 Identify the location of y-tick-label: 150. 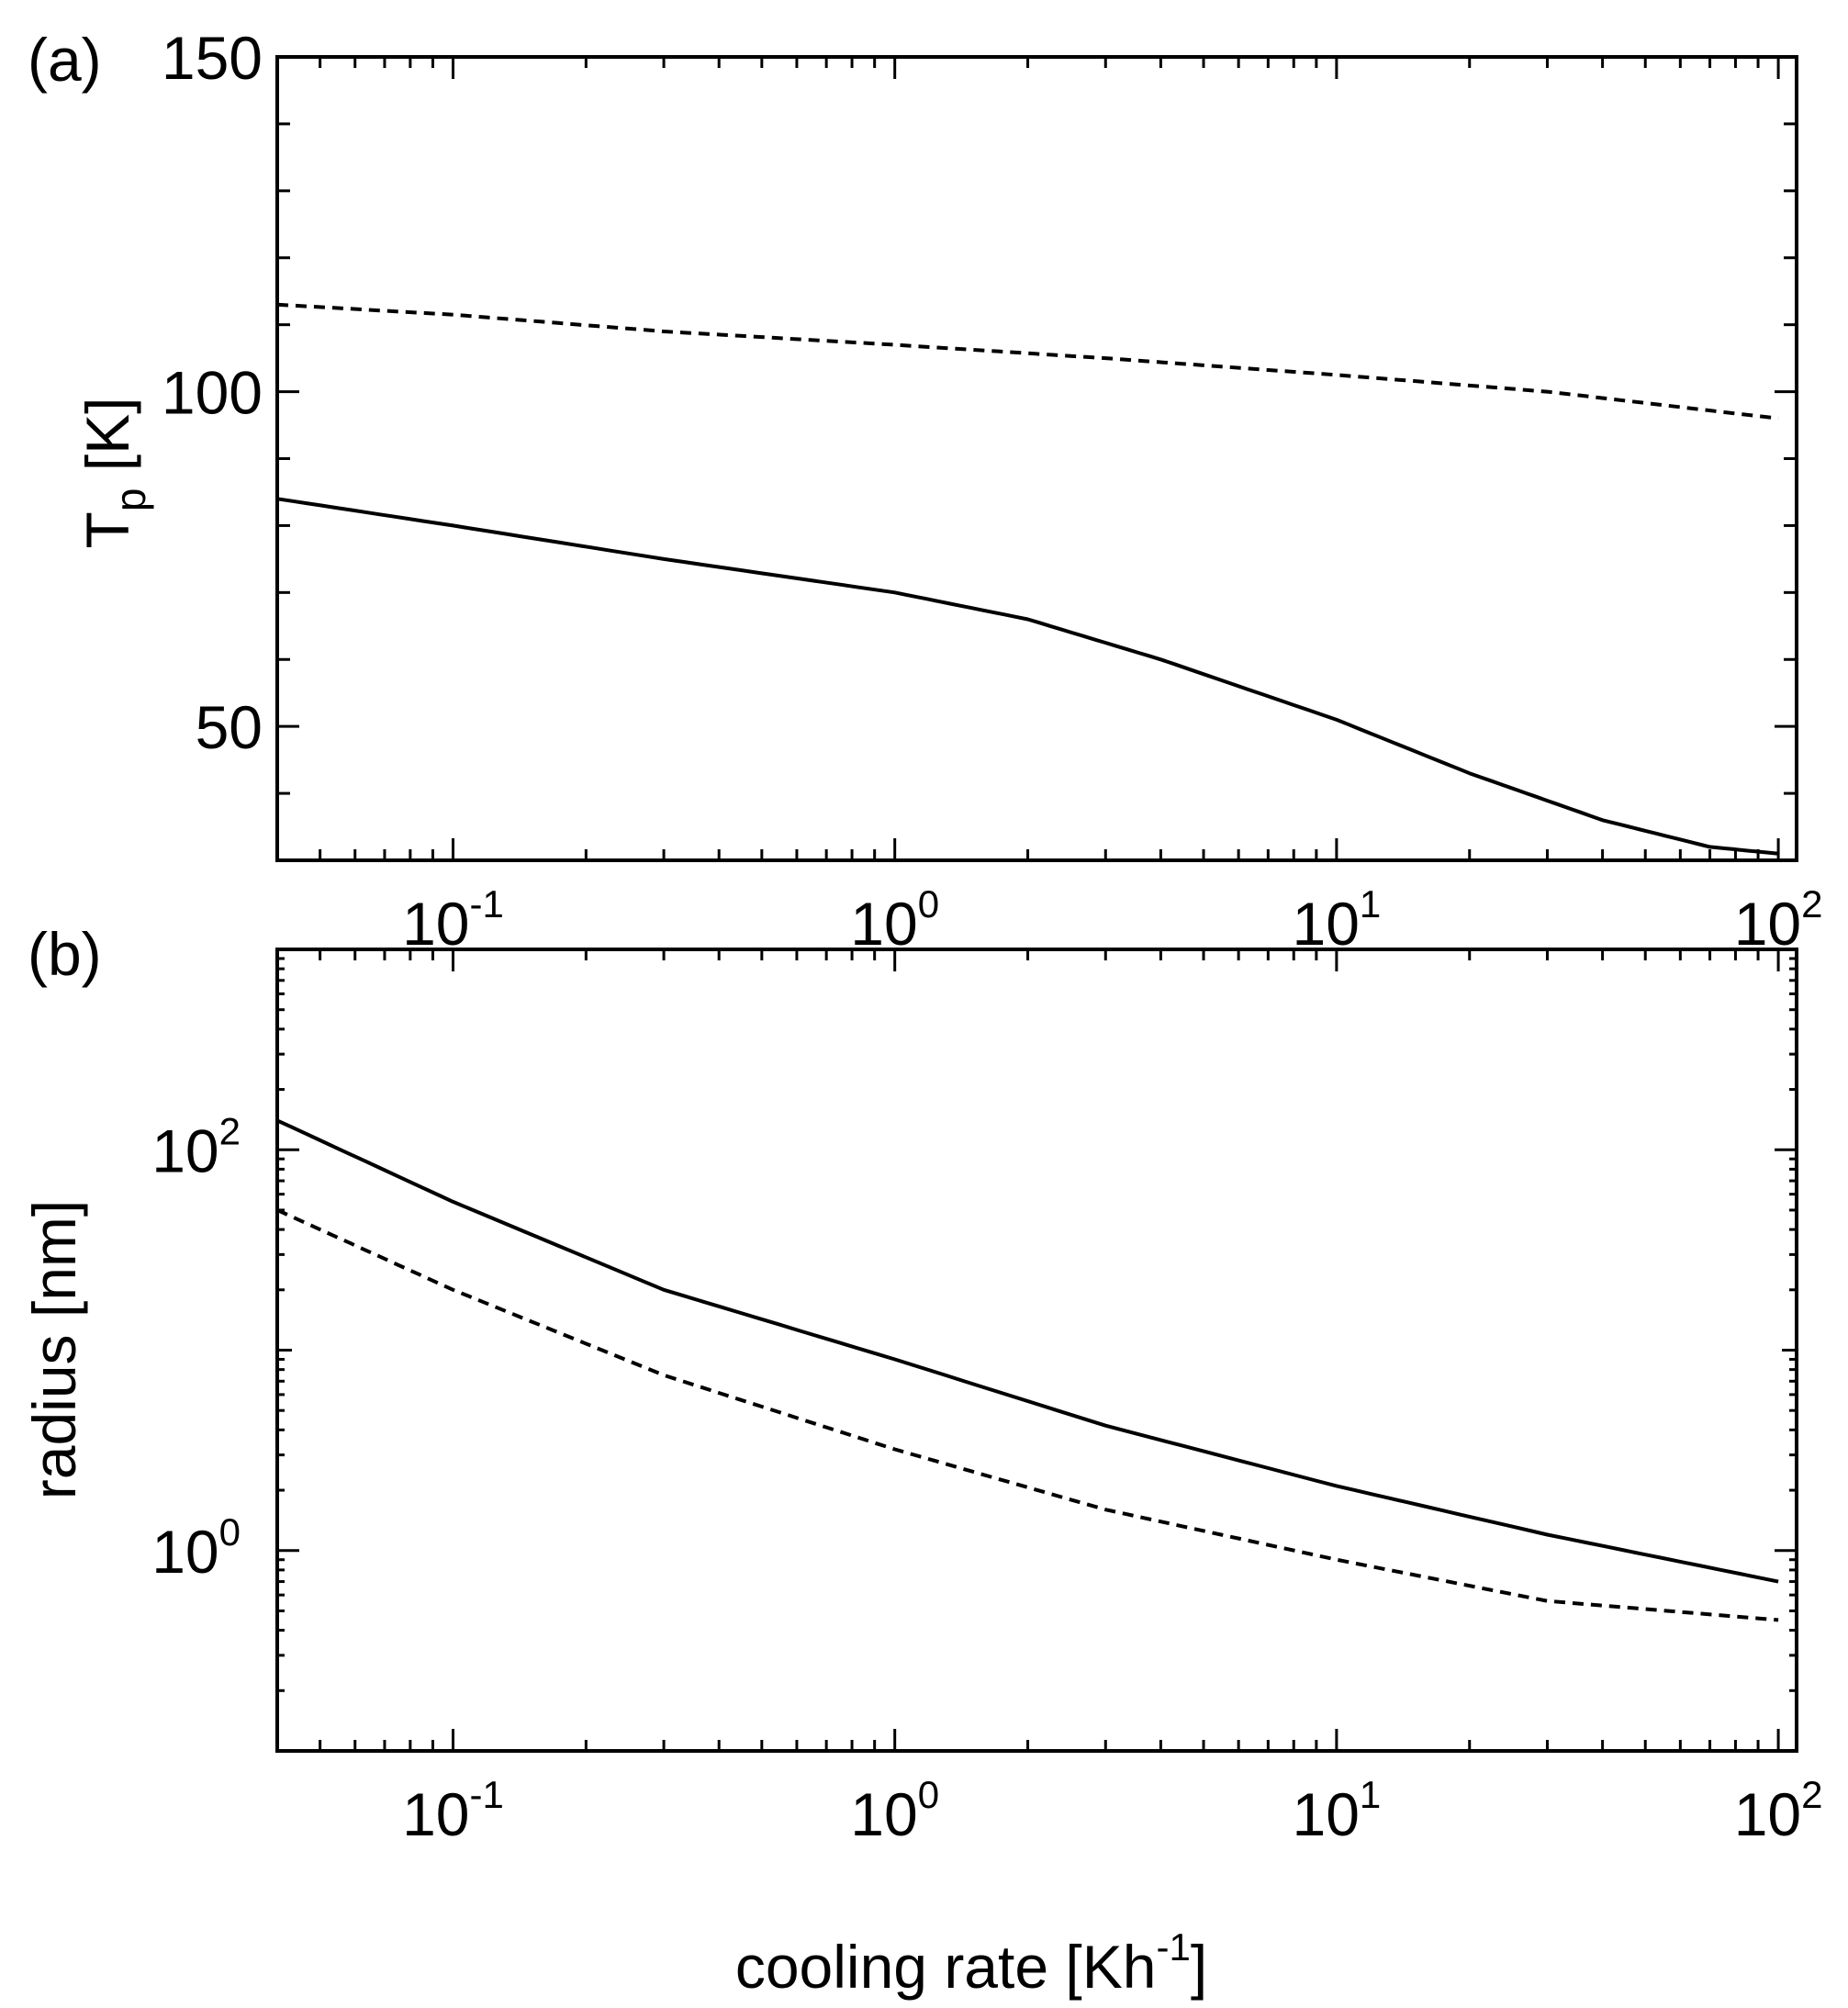
(212, 58).